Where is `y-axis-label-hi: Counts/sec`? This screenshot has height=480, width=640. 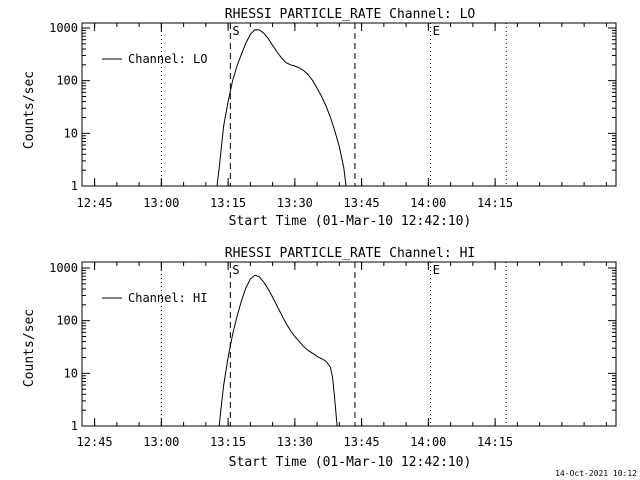
y-axis-label-hi: Counts/sec is located at coordinates (29, 348).